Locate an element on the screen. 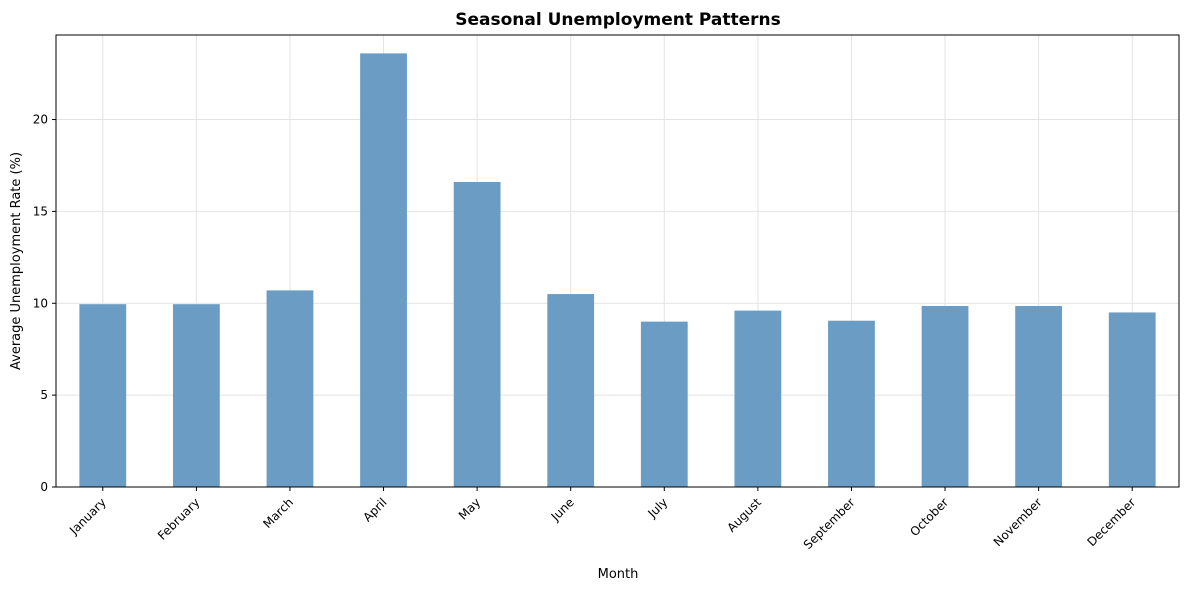 The image size is (1189, 594). y-tick-label: 5 is located at coordinates (44, 395).